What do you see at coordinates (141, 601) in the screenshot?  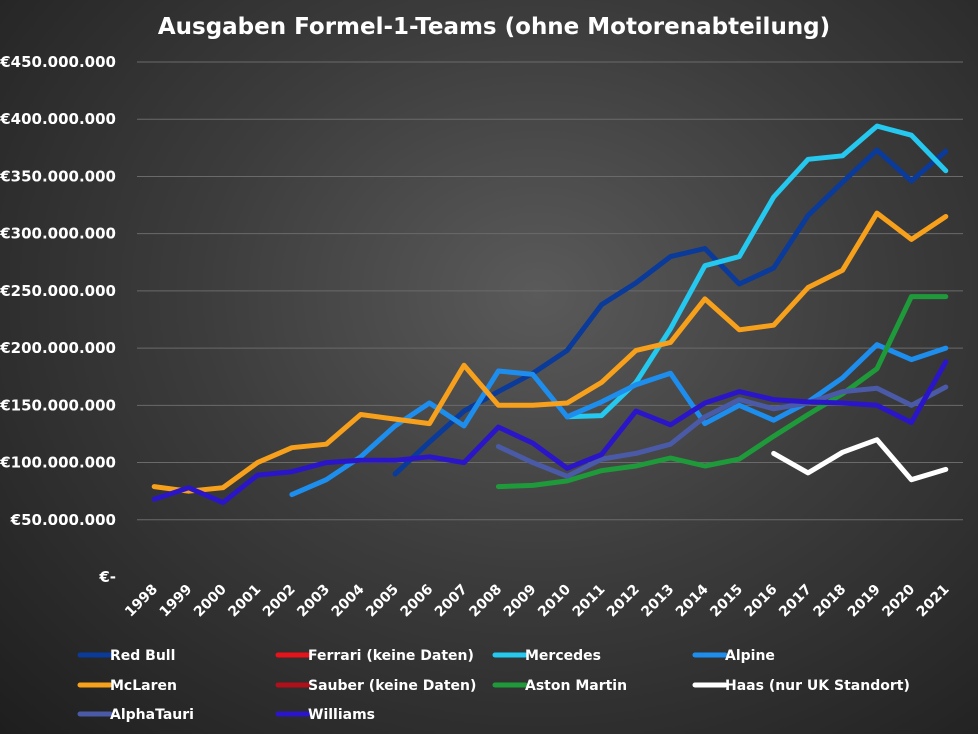 I see `x-tick-label: 1998` at bounding box center [141, 601].